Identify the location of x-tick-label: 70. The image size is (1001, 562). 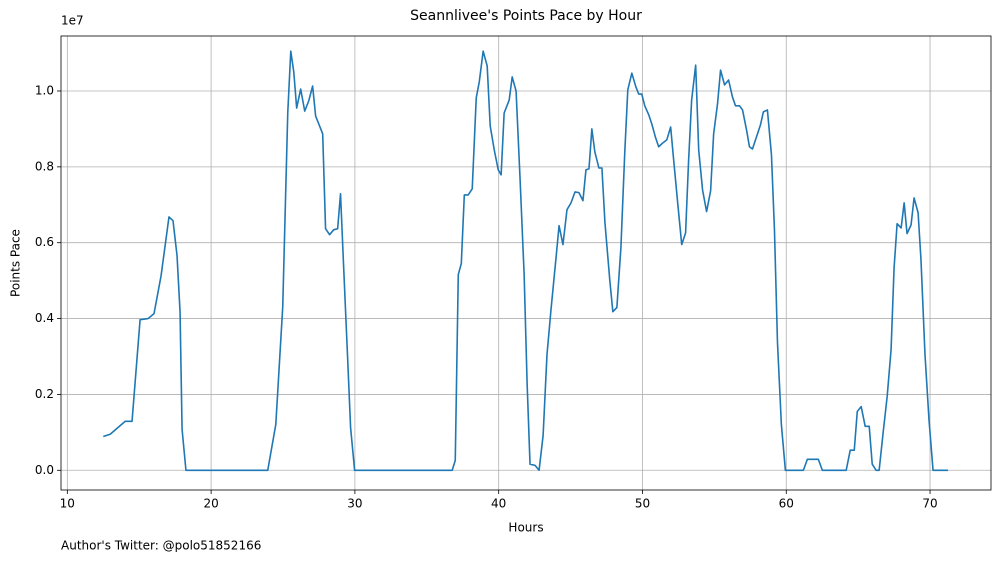
(929, 504).